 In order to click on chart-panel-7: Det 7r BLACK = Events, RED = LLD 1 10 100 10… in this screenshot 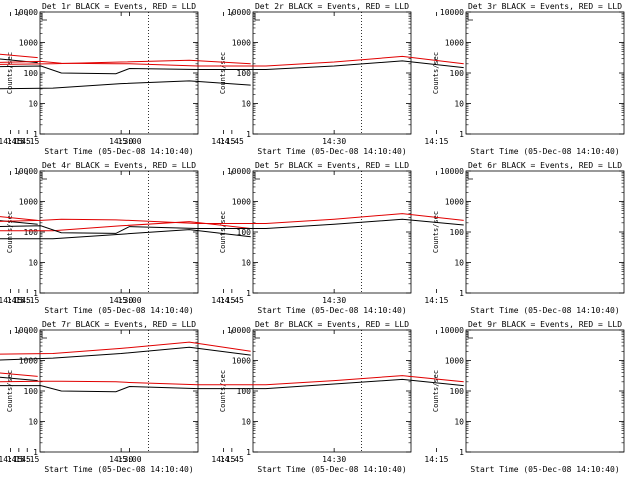, I will do `click(99, 397)`.